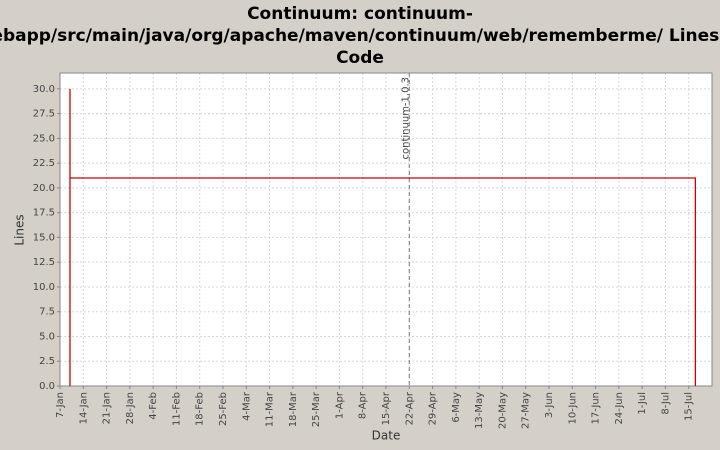  What do you see at coordinates (83, 408) in the screenshot?
I see `x-tick-label: 14-Jan` at bounding box center [83, 408].